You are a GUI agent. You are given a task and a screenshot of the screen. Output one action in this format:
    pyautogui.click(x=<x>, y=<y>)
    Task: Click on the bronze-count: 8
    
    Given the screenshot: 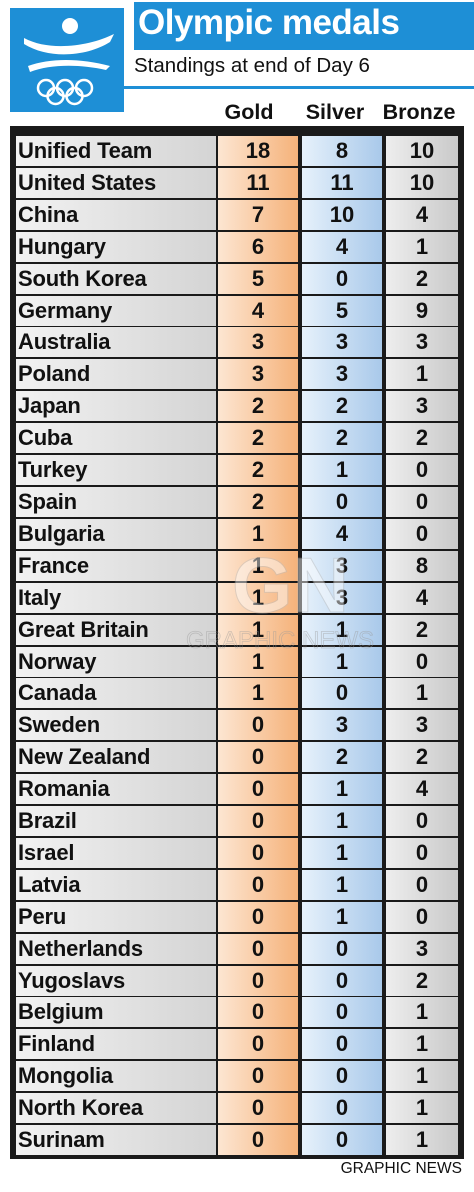 What is the action you would take?
    pyautogui.click(x=422, y=565)
    